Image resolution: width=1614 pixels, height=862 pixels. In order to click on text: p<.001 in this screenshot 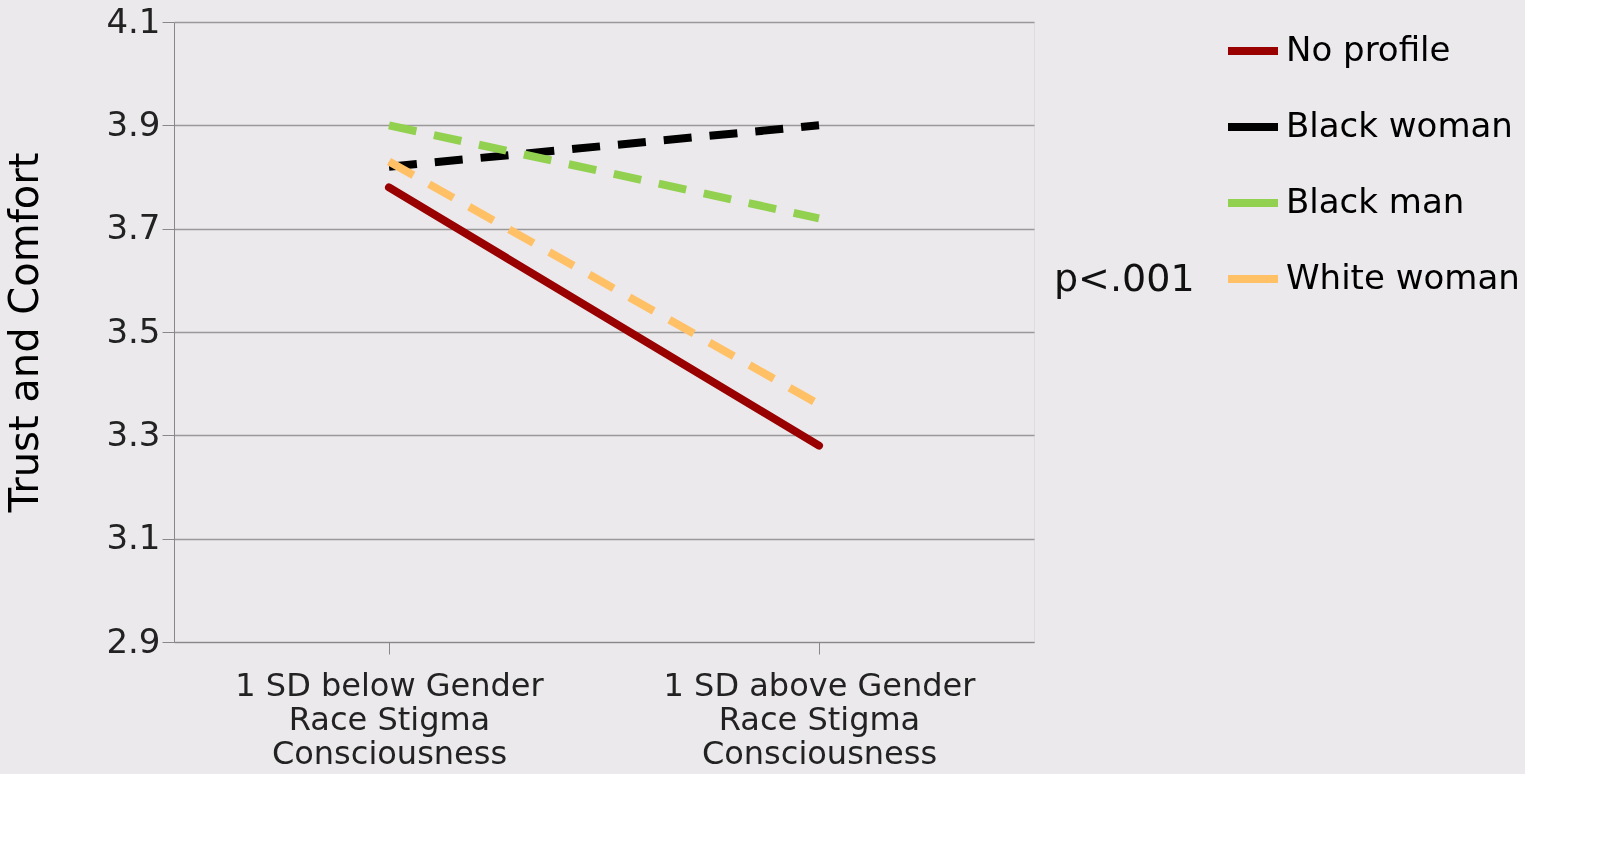, I will do `click(1124, 278)`.